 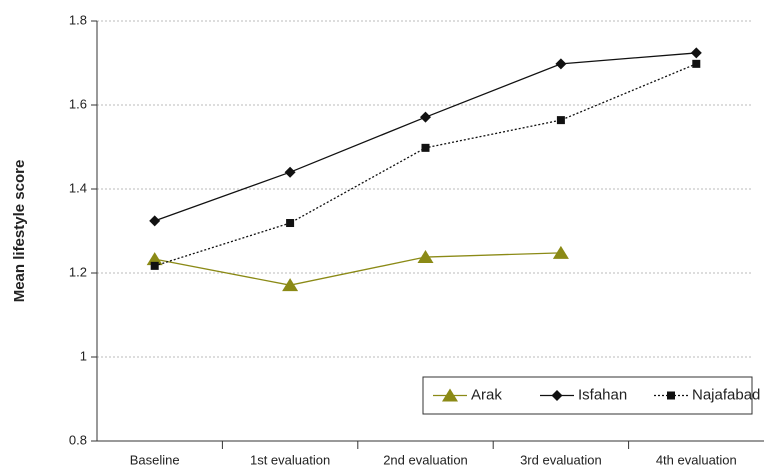 What do you see at coordinates (83, 355) in the screenshot?
I see `y-tick-label: 1` at bounding box center [83, 355].